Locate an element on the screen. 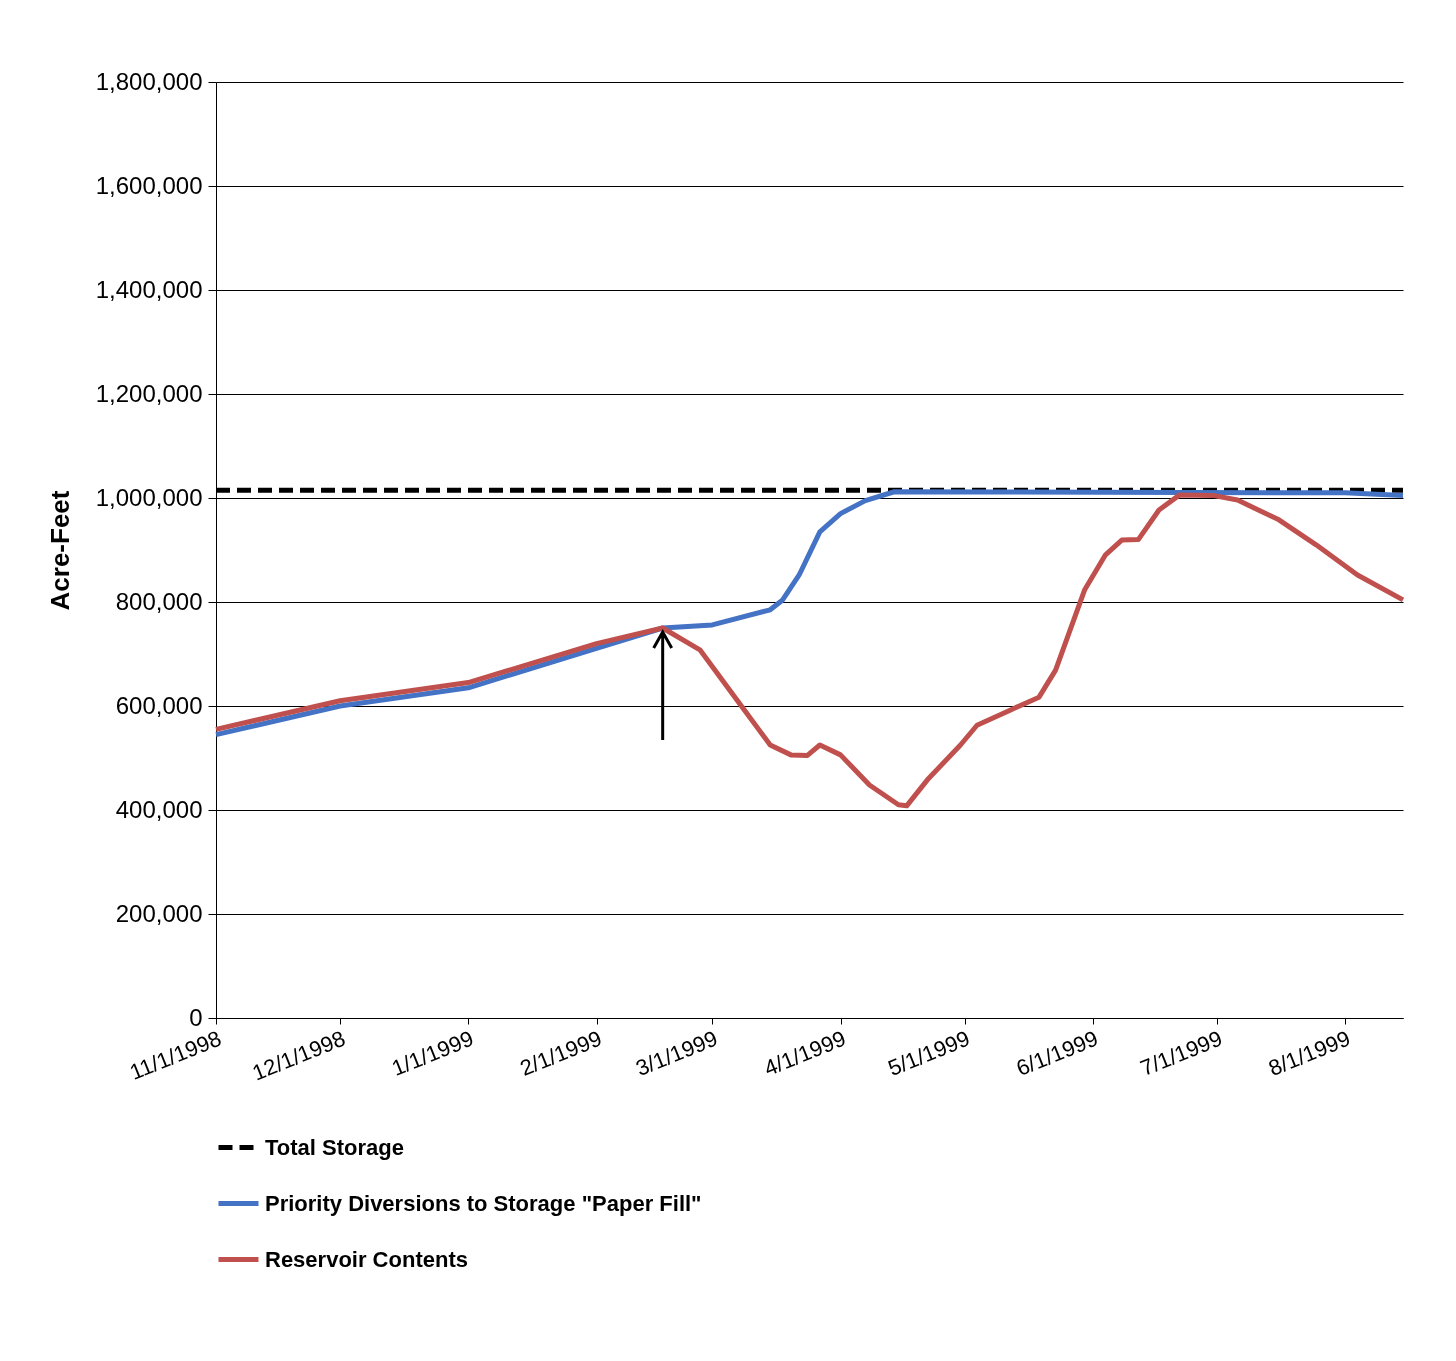 Image resolution: width=1456 pixels, height=1361 pixels. y-tick-label: 0 is located at coordinates (196, 1017).